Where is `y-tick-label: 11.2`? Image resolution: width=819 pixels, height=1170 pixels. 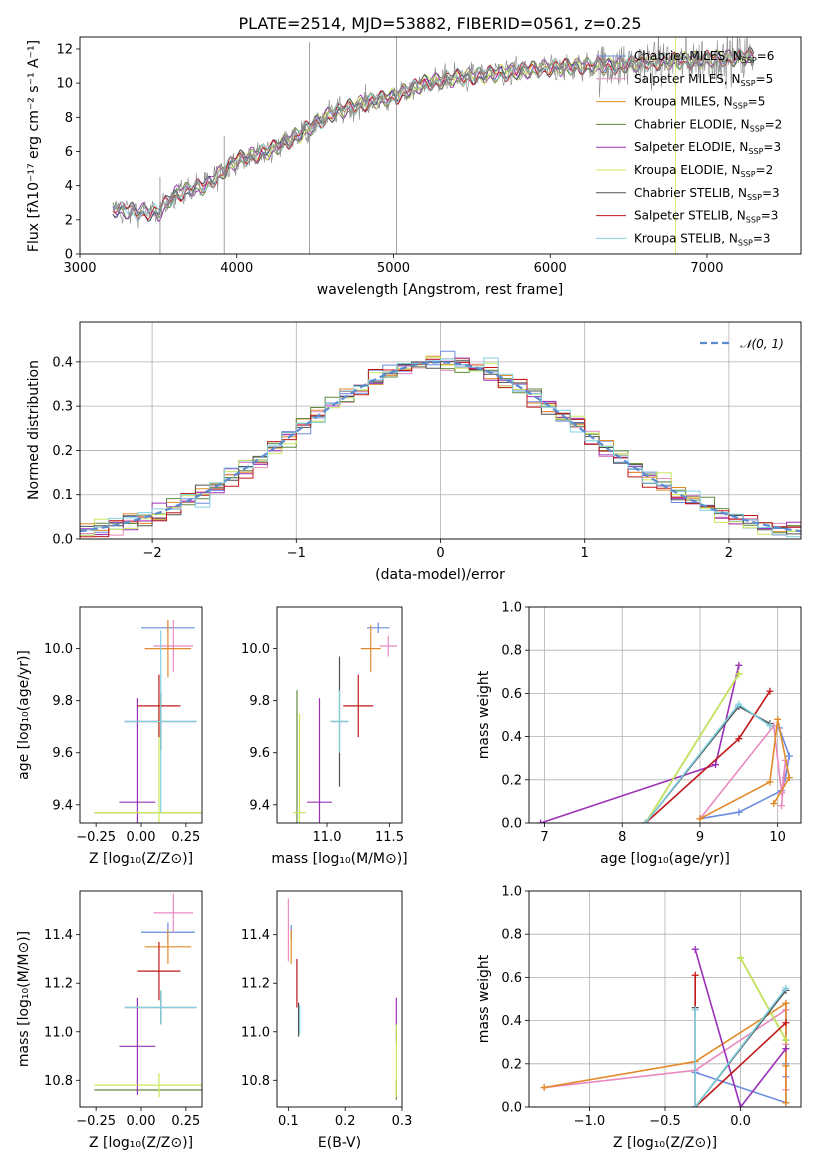
y-tick-label: 11.2 is located at coordinates (255, 984).